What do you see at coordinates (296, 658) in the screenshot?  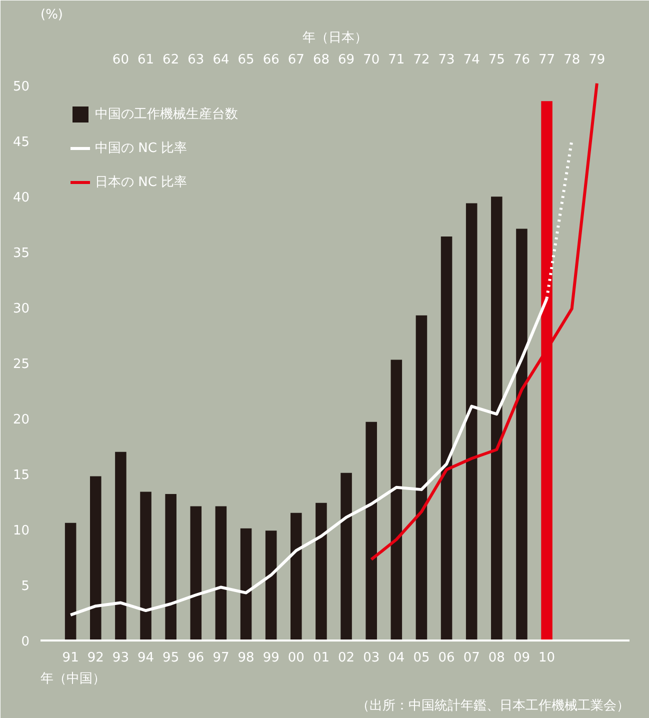 I see `x-tick-label: 00` at bounding box center [296, 658].